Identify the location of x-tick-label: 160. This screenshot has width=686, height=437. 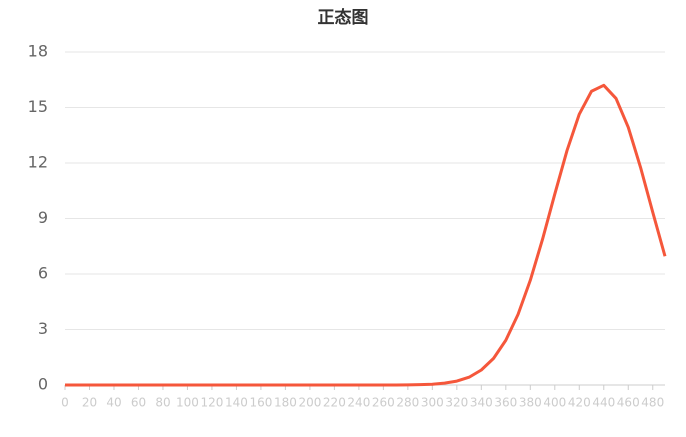
(260, 403).